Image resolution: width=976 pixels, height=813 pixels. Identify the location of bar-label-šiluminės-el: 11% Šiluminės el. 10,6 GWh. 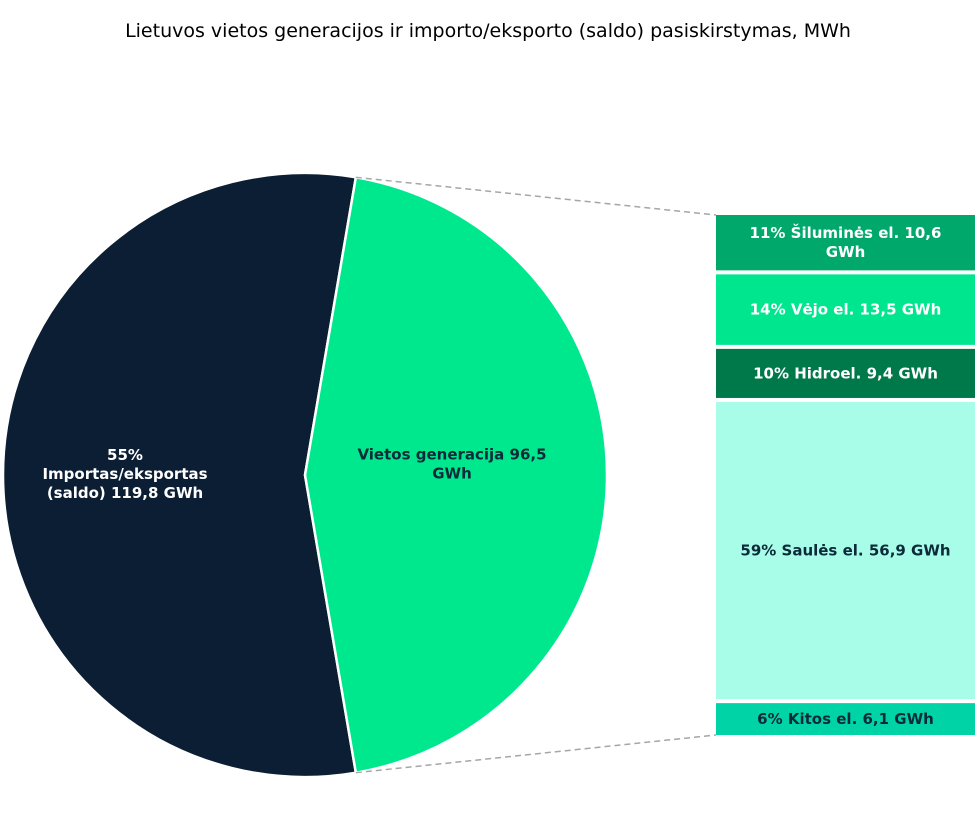
(846, 242).